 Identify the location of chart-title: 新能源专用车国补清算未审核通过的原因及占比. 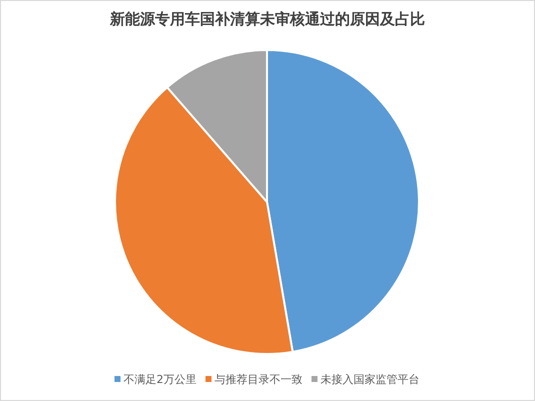
(267, 19).